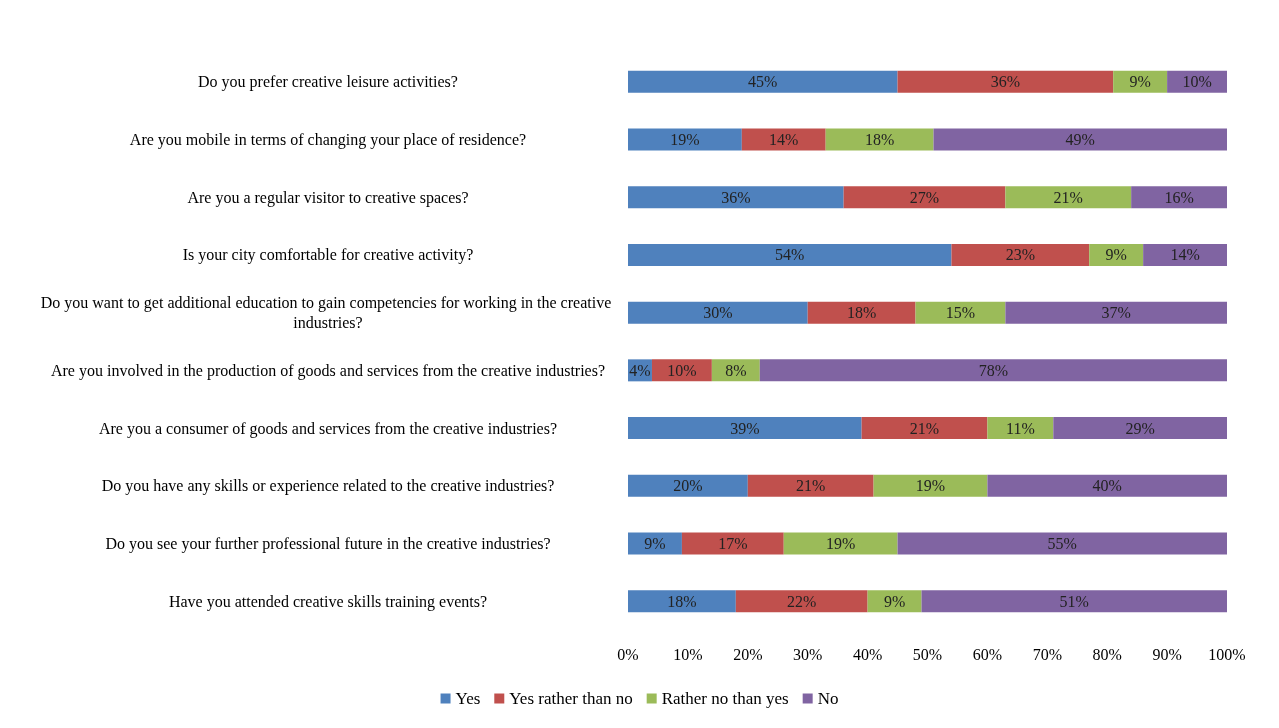 This screenshot has width=1279, height=728. I want to click on data-label: 51%, so click(1074, 601).